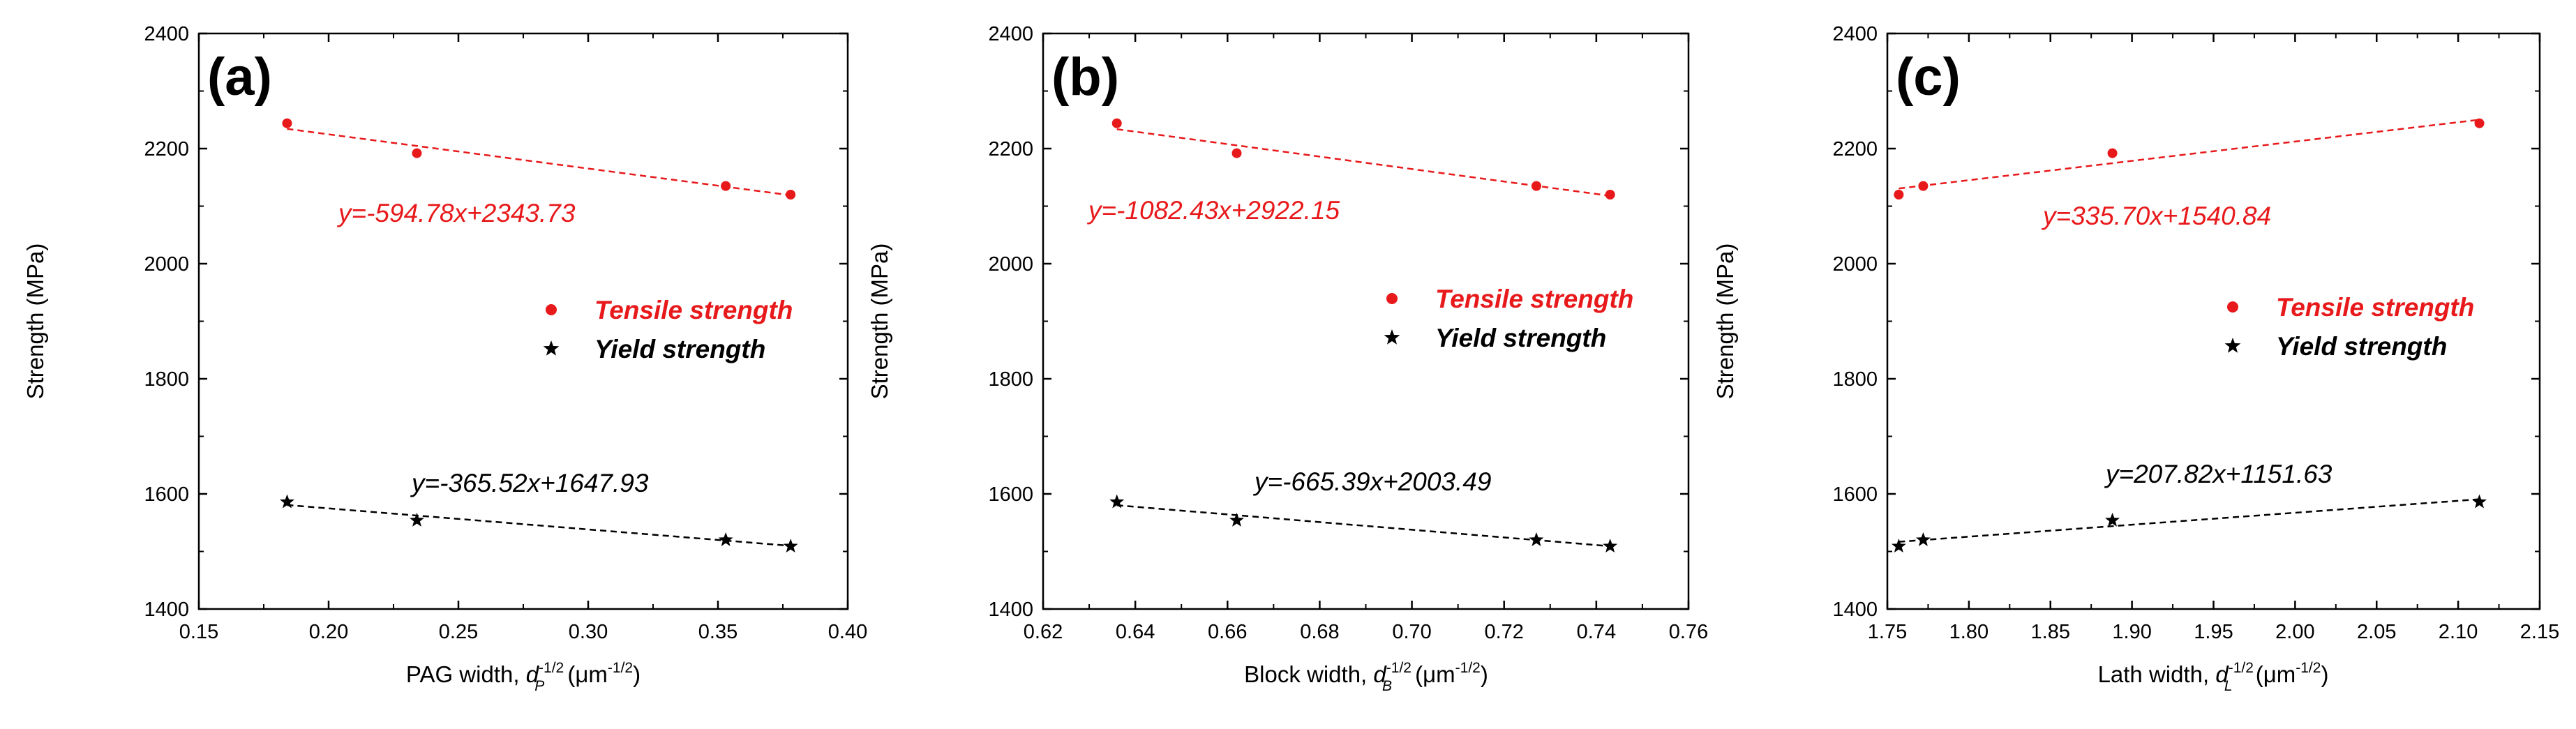 The height and width of the screenshot is (729, 2576). Describe the element at coordinates (1928, 77) in the screenshot. I see `panel-label: (c)` at that location.